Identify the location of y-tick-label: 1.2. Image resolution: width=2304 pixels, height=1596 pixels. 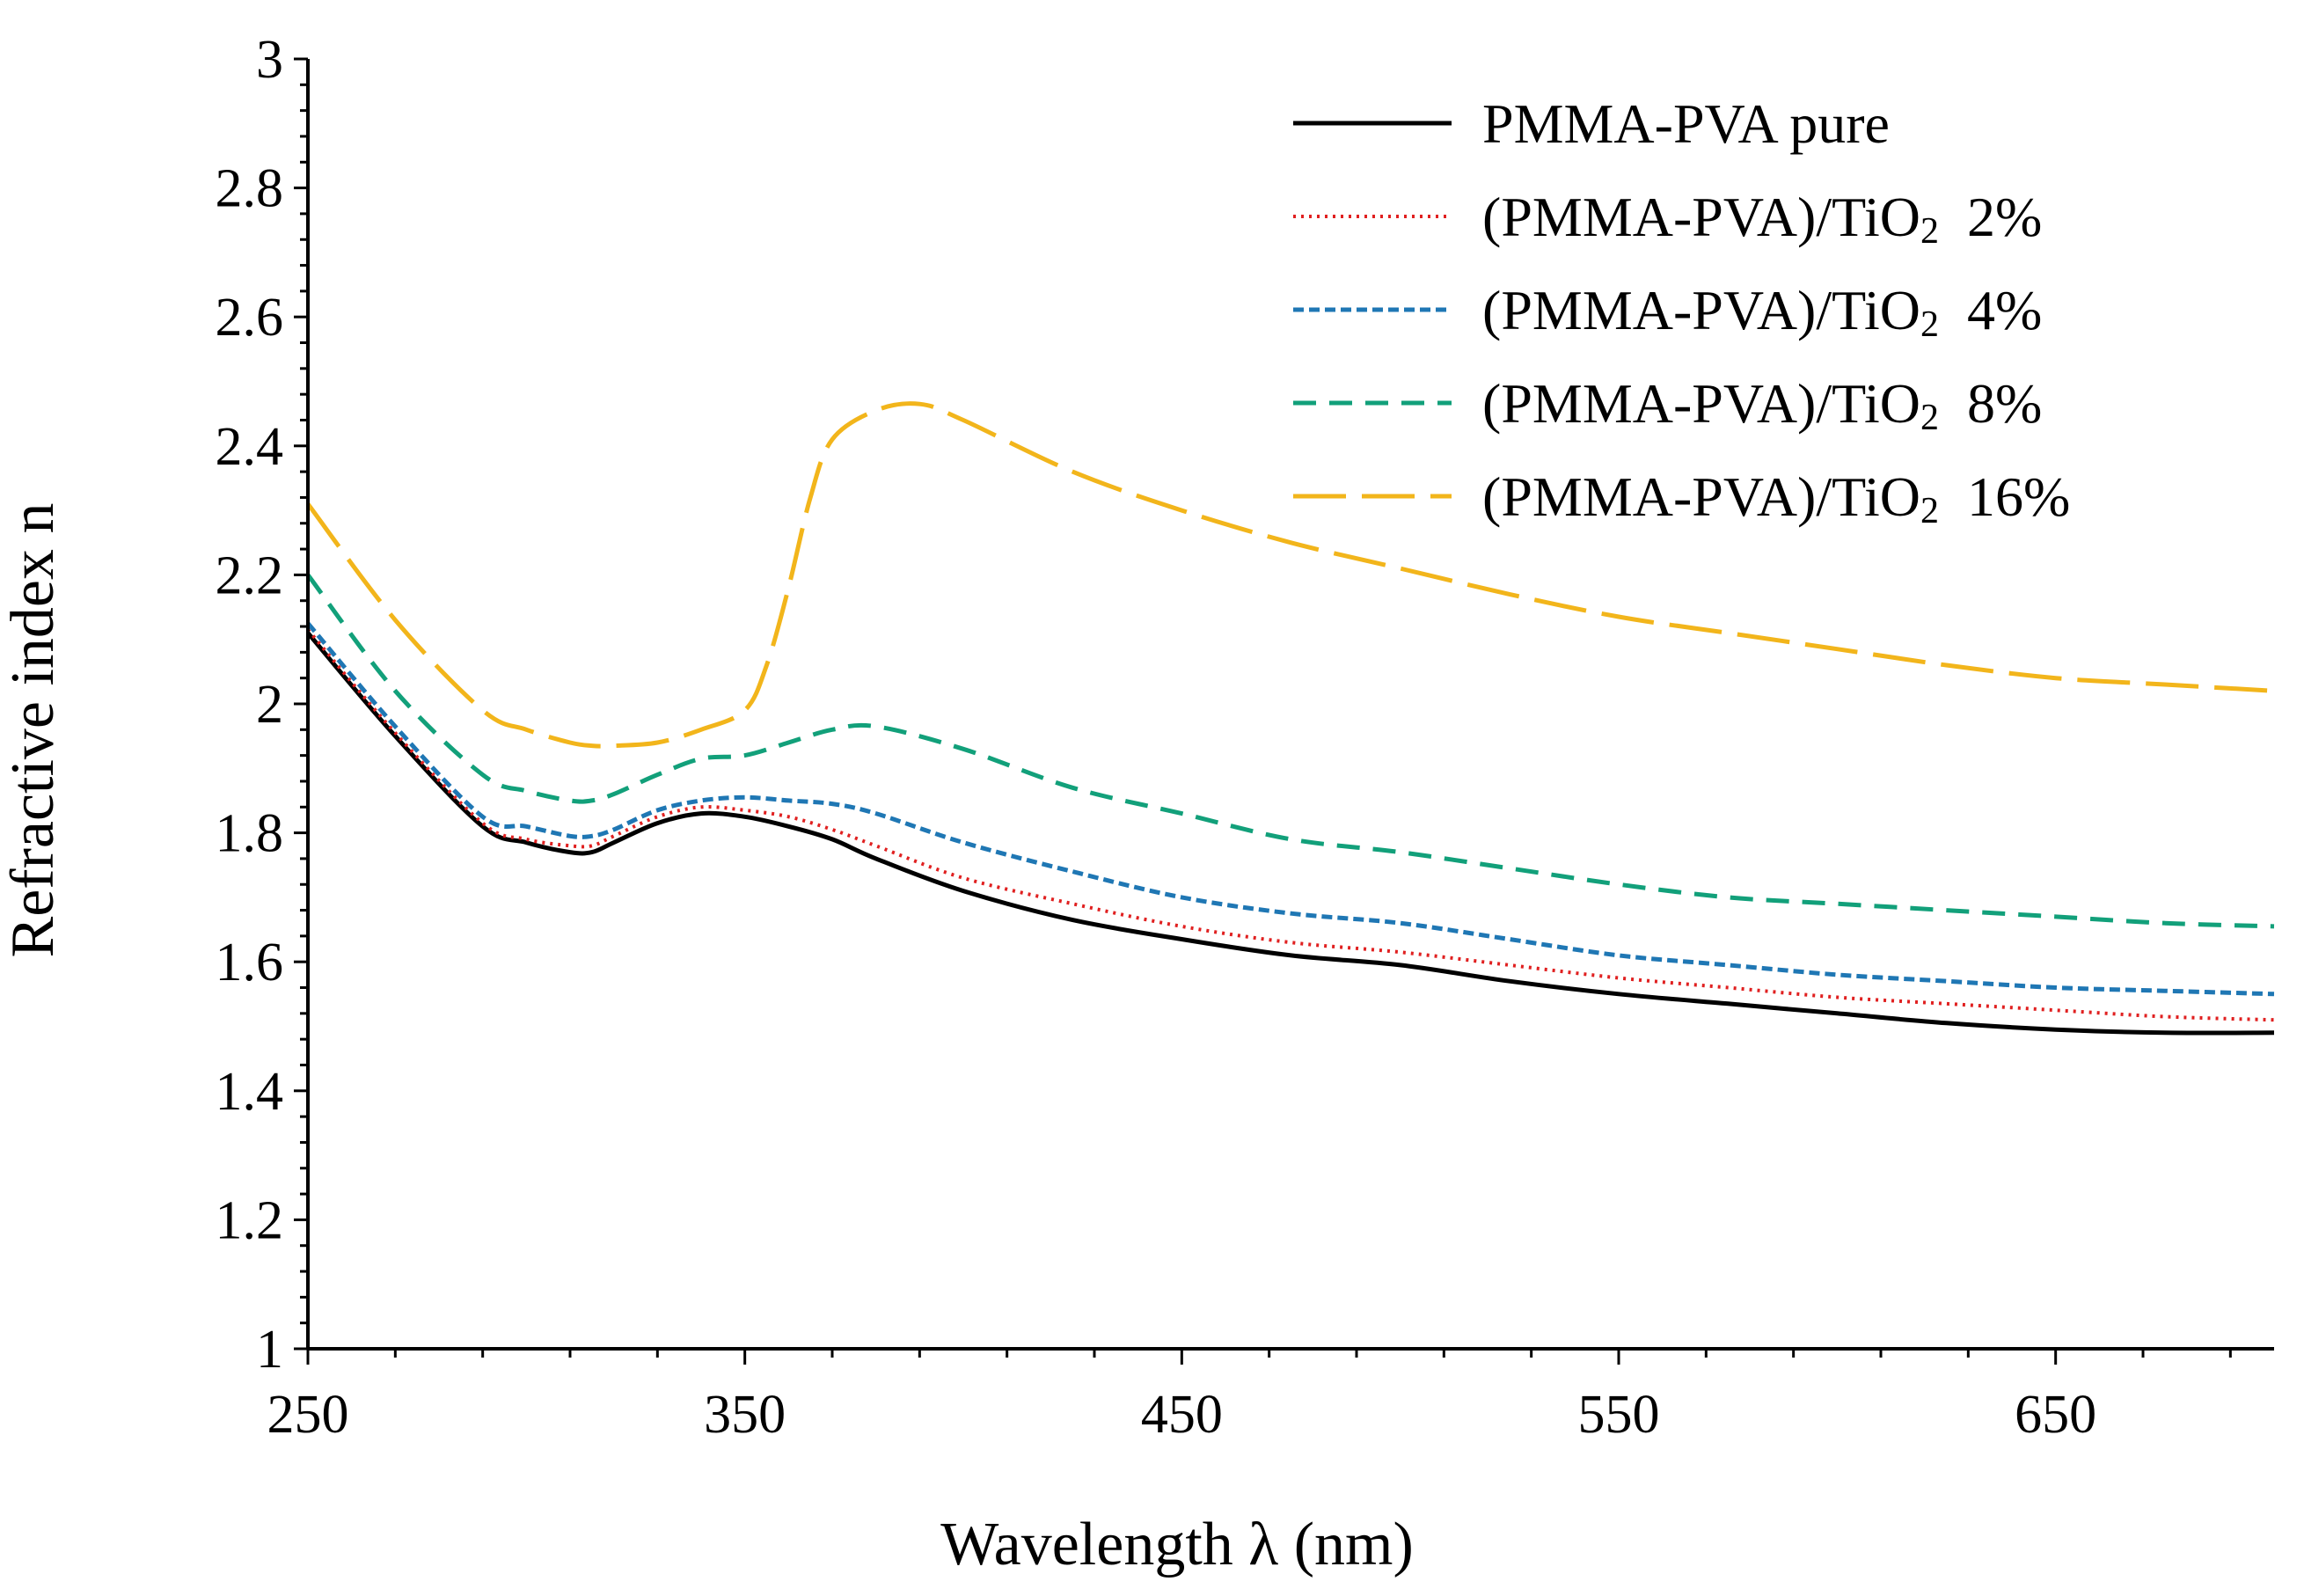
(250, 1220).